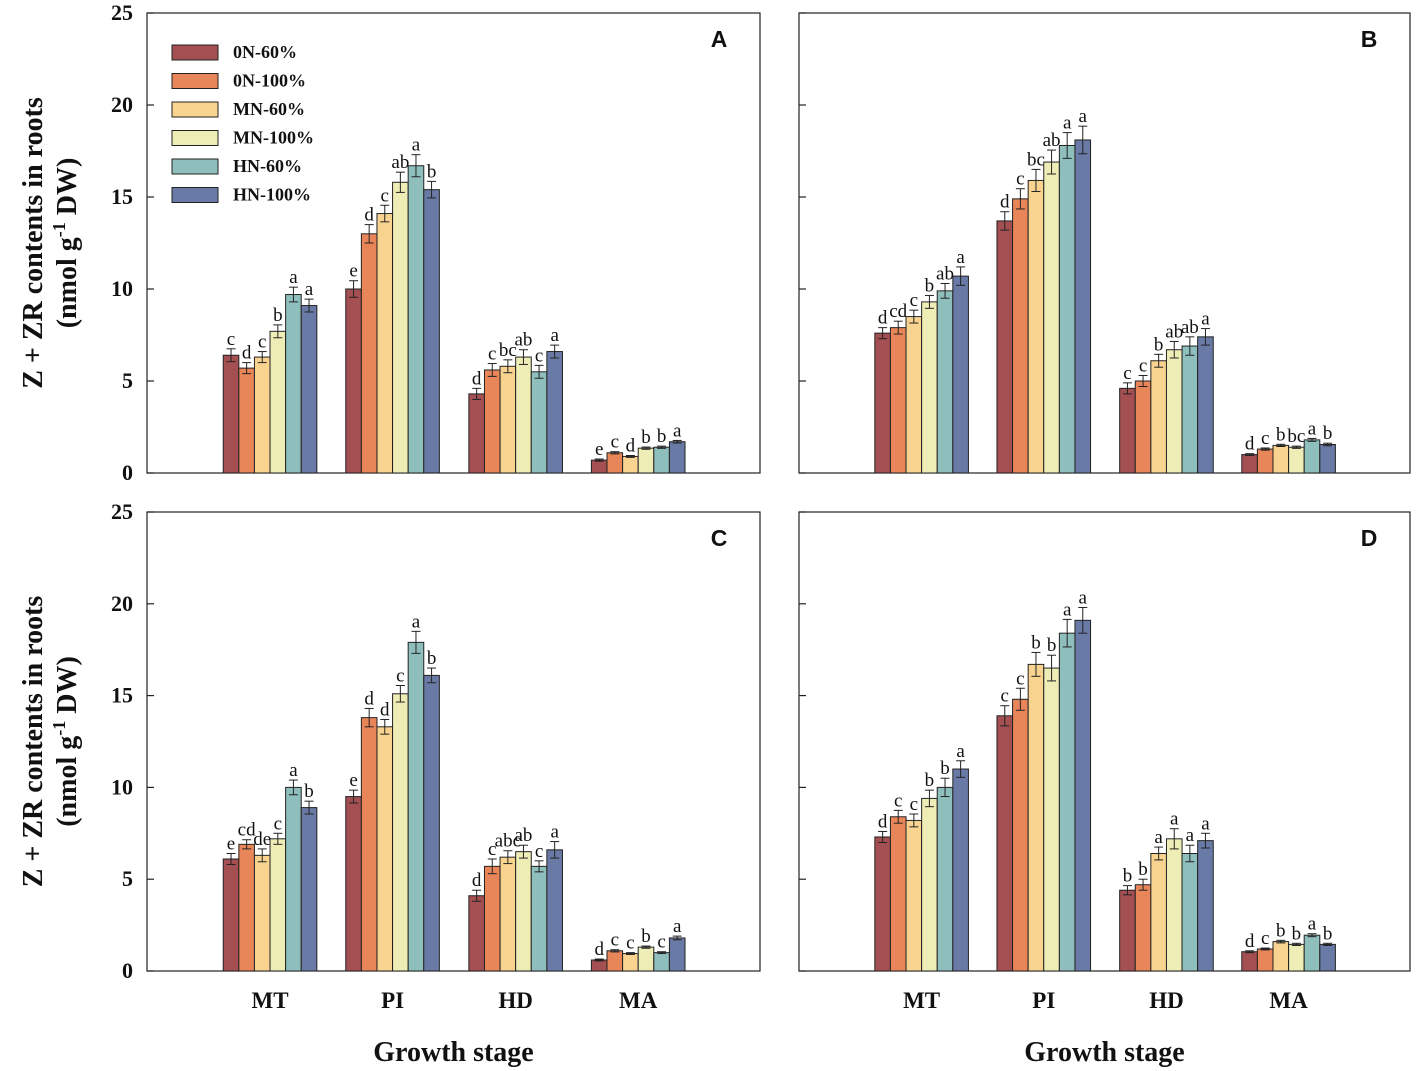  What do you see at coordinates (267, 166) in the screenshot?
I see `legend-label: HN-60%` at bounding box center [267, 166].